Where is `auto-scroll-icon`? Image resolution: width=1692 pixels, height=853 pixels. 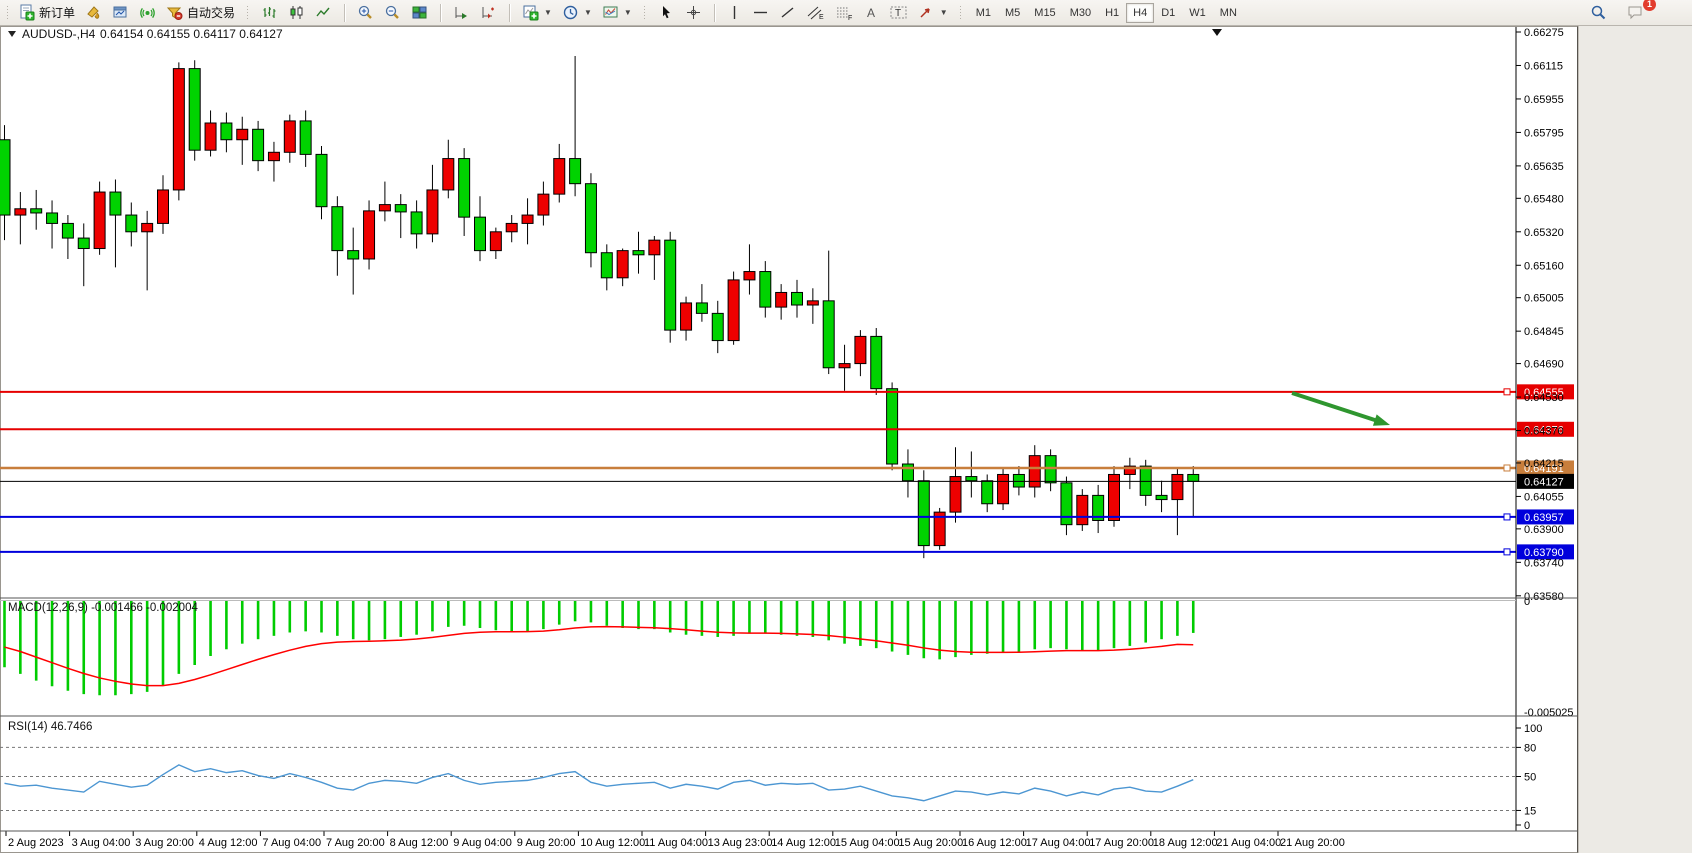
auto-scroll-icon is located at coordinates (461, 13).